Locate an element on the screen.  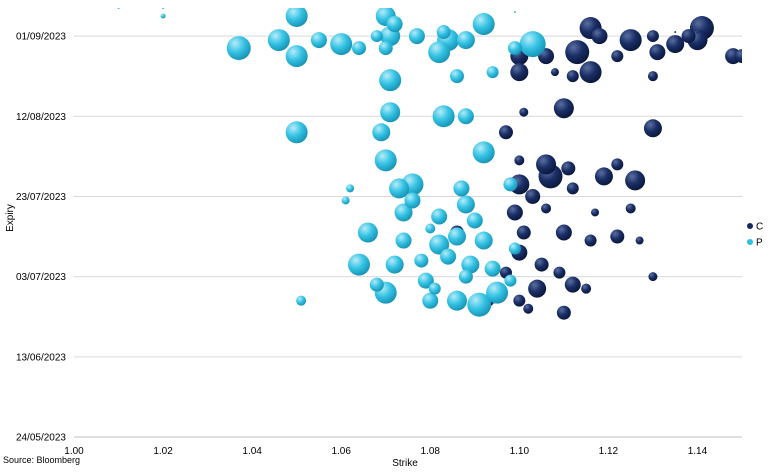
x-tick-label: 1.14 is located at coordinates (698, 451).